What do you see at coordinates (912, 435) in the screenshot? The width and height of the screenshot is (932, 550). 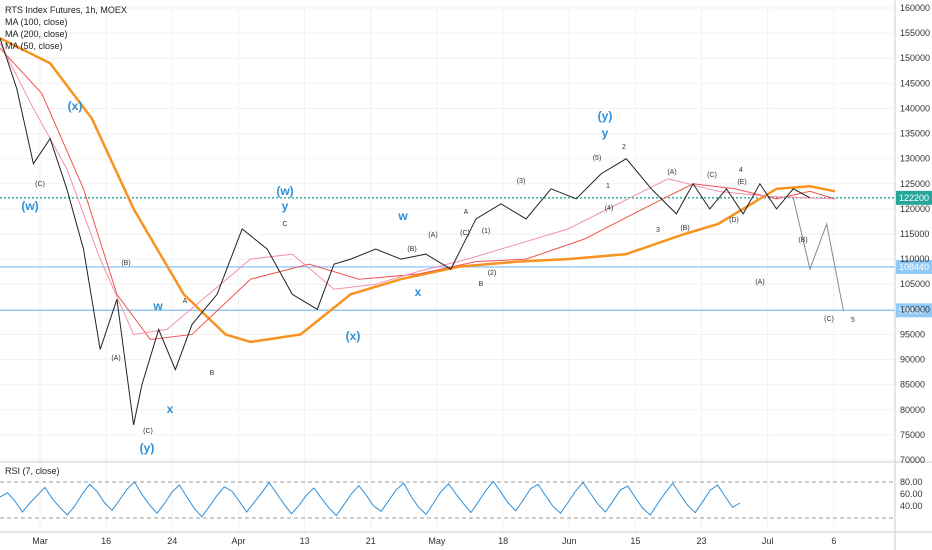 I see `y-tick-label: 75000` at bounding box center [912, 435].